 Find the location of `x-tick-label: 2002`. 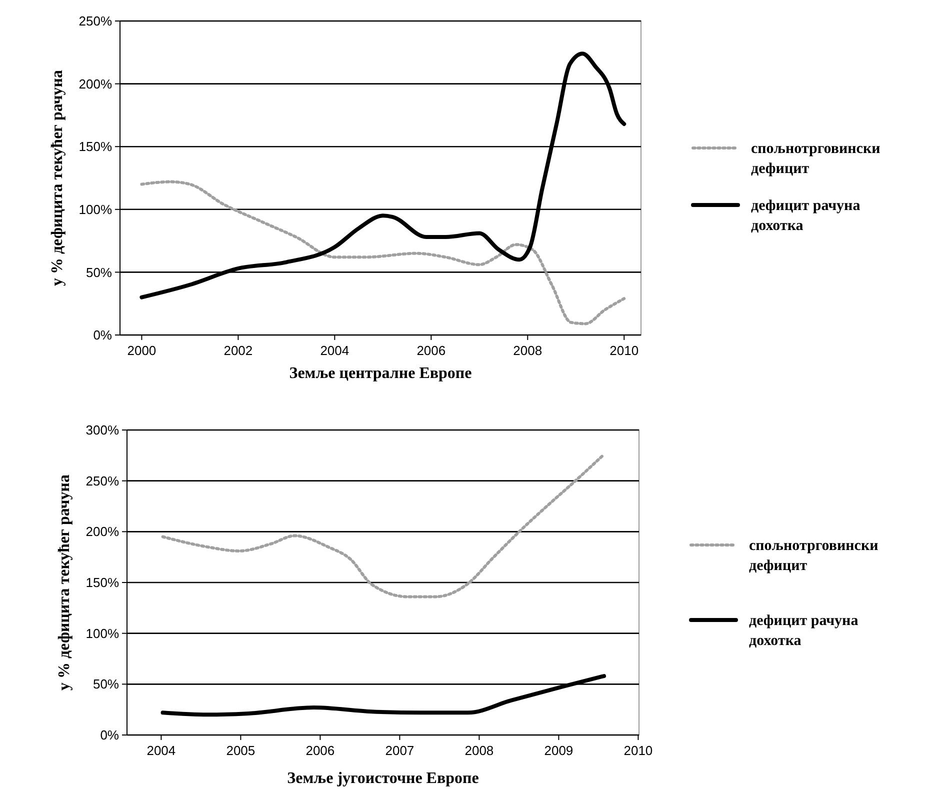

x-tick-label: 2002 is located at coordinates (238, 350).